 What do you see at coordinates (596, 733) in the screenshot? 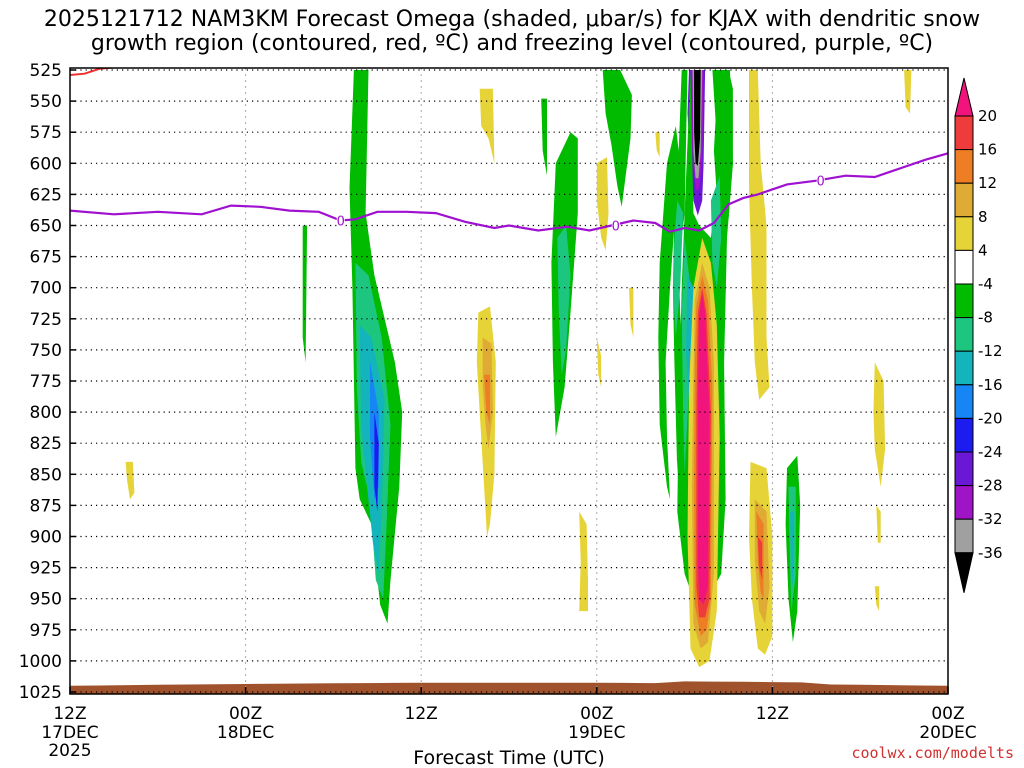
I see `x-tick-date: 19DEC` at bounding box center [596, 733].